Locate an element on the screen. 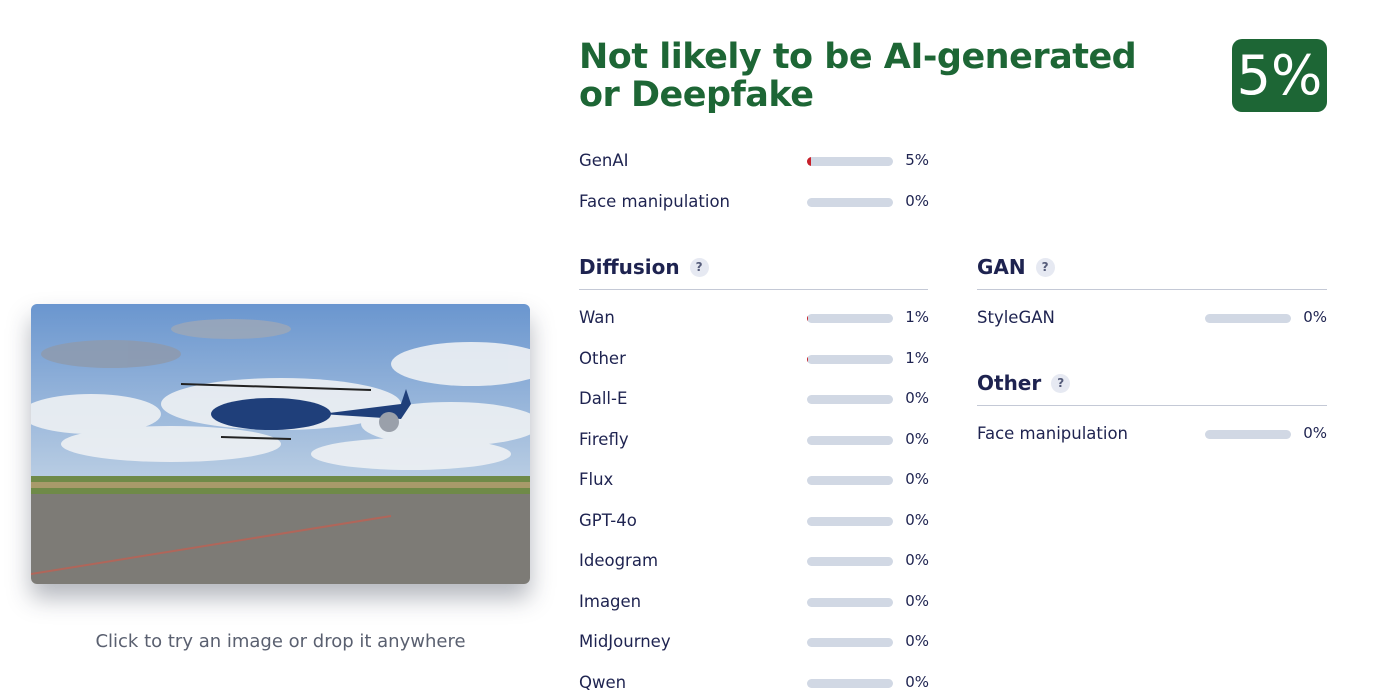  score-row: Dall-E 0% is located at coordinates (759, 400).